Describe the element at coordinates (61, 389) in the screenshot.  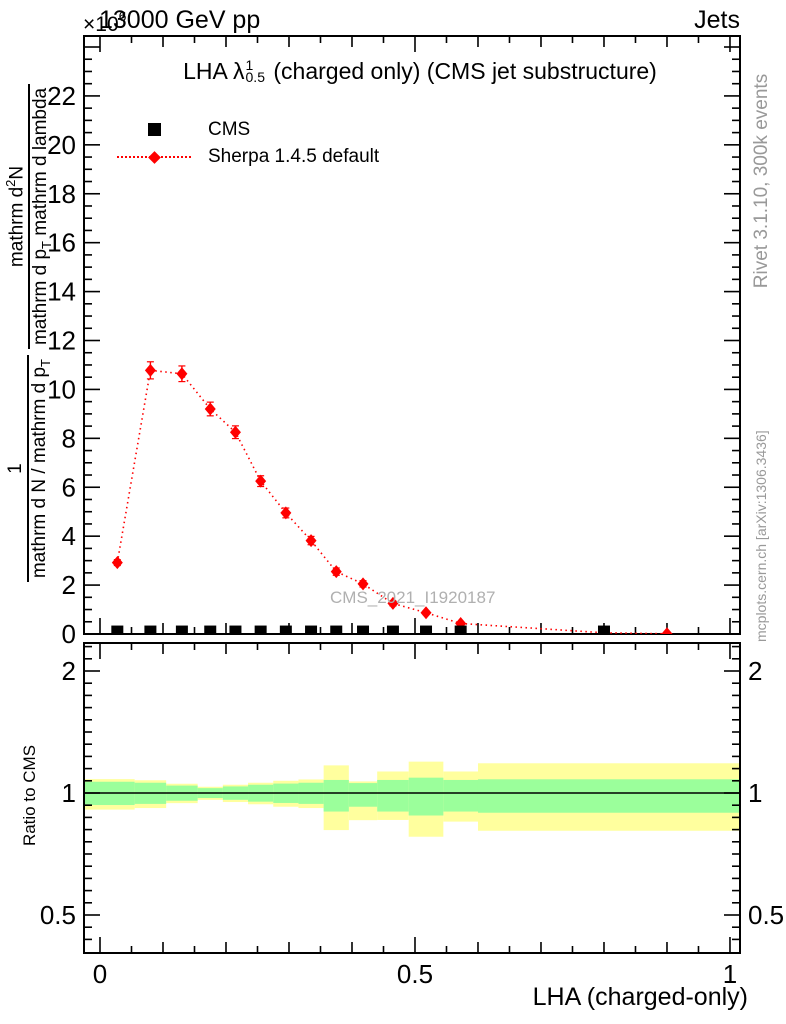
I see `svg-text: 10` at that location.